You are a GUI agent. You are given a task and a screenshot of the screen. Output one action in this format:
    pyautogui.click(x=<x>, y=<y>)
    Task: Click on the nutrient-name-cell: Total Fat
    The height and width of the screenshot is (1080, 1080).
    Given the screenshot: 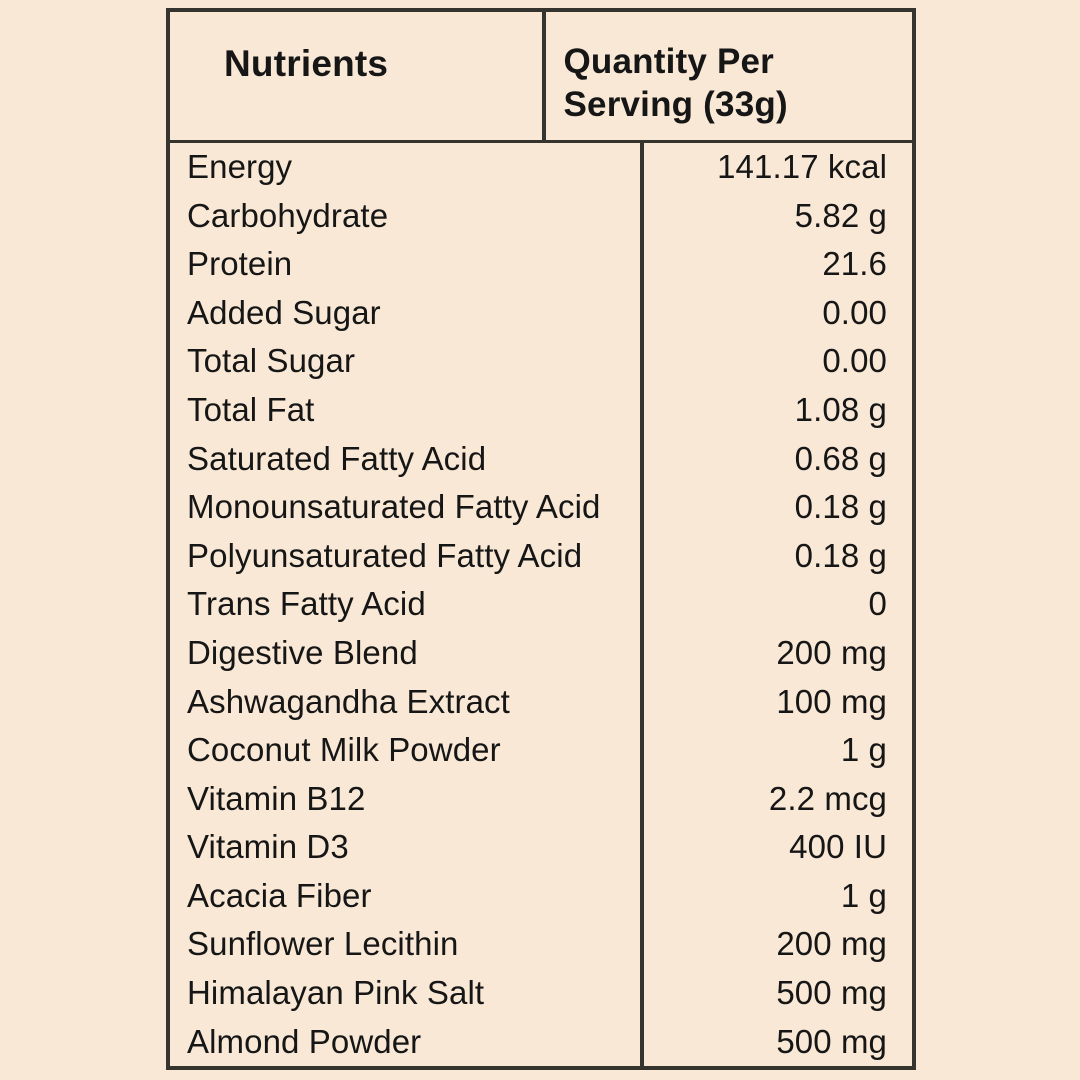 What is the action you would take?
    pyautogui.click(x=407, y=410)
    